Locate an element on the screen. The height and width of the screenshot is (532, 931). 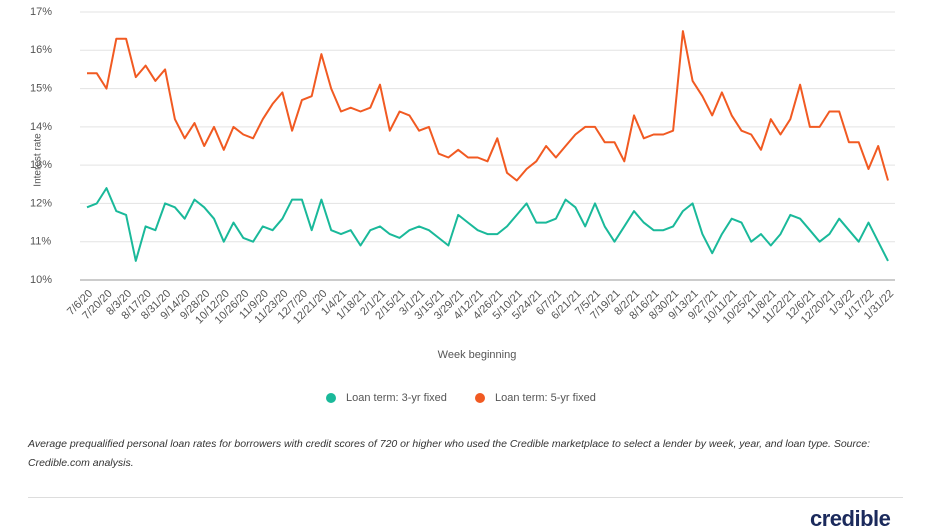
y-tick-label: 11% is located at coordinates (40, 242).